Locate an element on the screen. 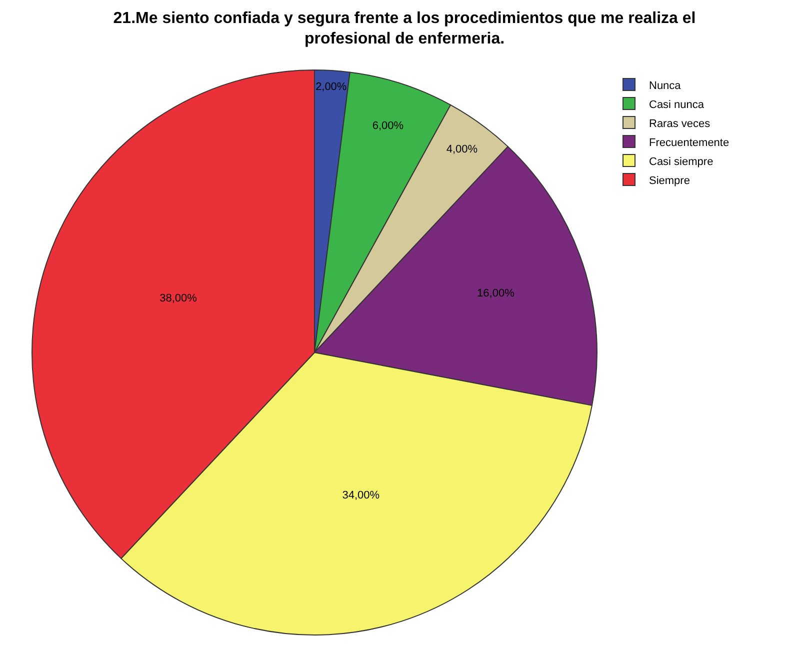 This screenshot has height=650, width=809. legend-label: Casi siempre is located at coordinates (681, 162).